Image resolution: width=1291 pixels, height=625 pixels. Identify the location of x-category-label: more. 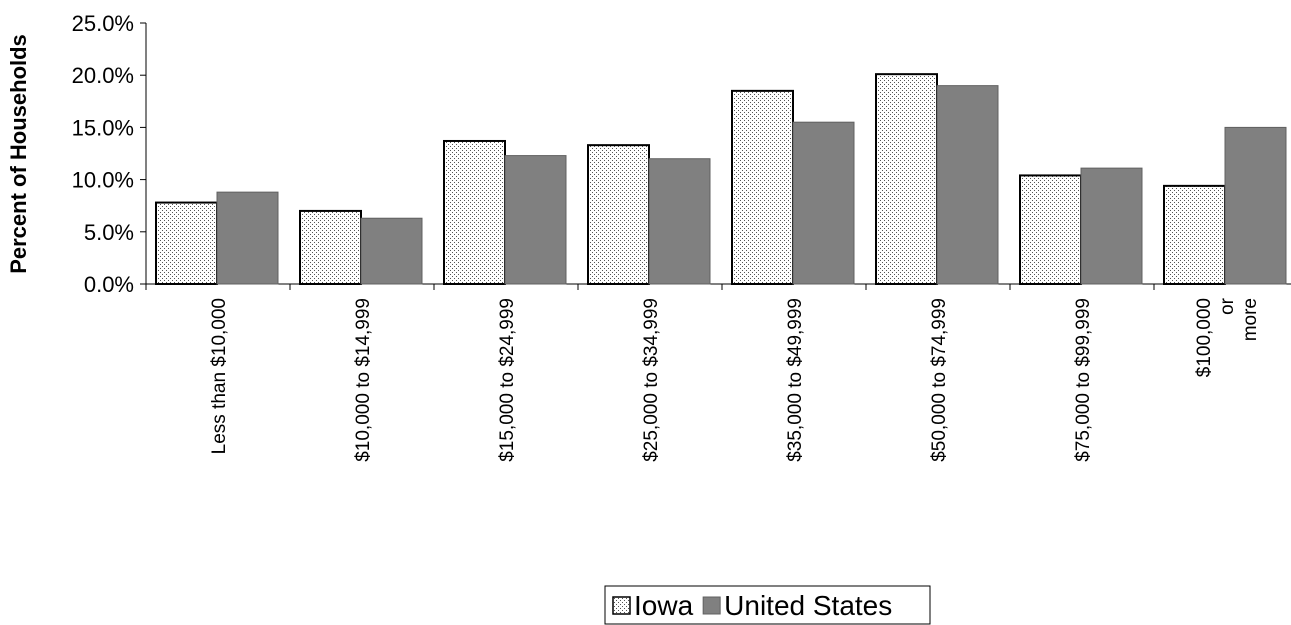
(1250, 319).